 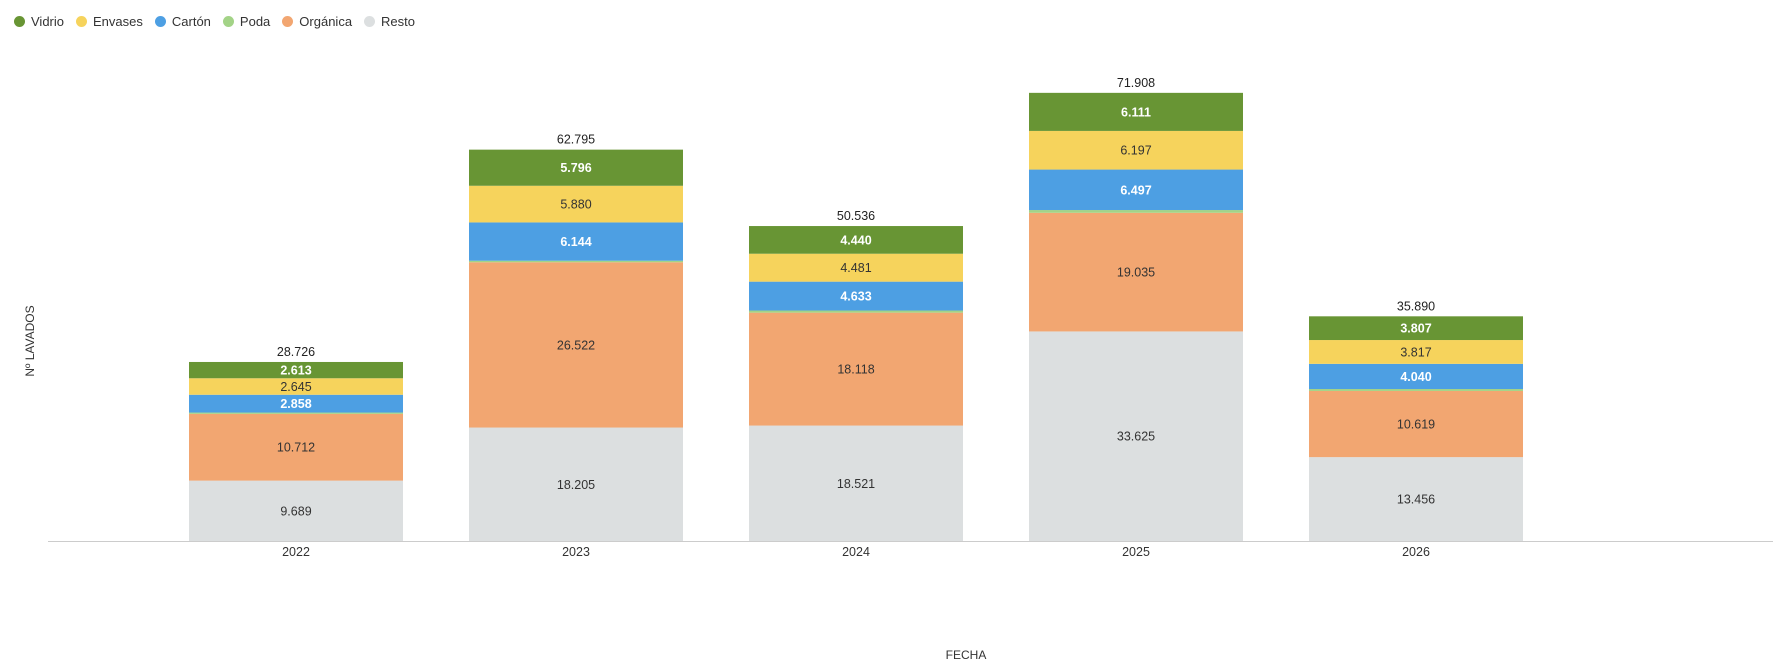 What do you see at coordinates (1416, 390) in the screenshot?
I see `bar-segment-poda-2026` at bounding box center [1416, 390].